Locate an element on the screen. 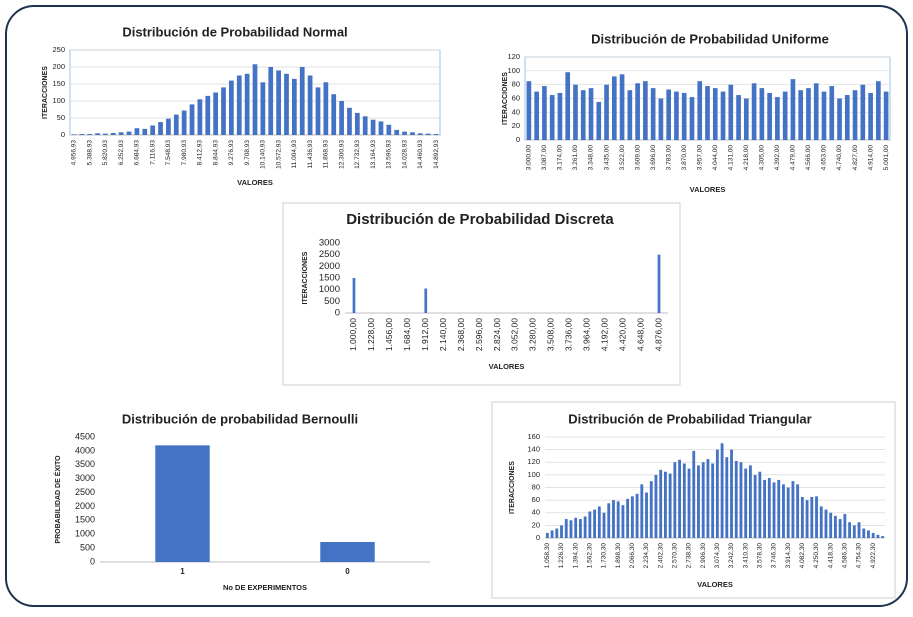  x-tick-label: 3.261,00 is located at coordinates (575, 158).